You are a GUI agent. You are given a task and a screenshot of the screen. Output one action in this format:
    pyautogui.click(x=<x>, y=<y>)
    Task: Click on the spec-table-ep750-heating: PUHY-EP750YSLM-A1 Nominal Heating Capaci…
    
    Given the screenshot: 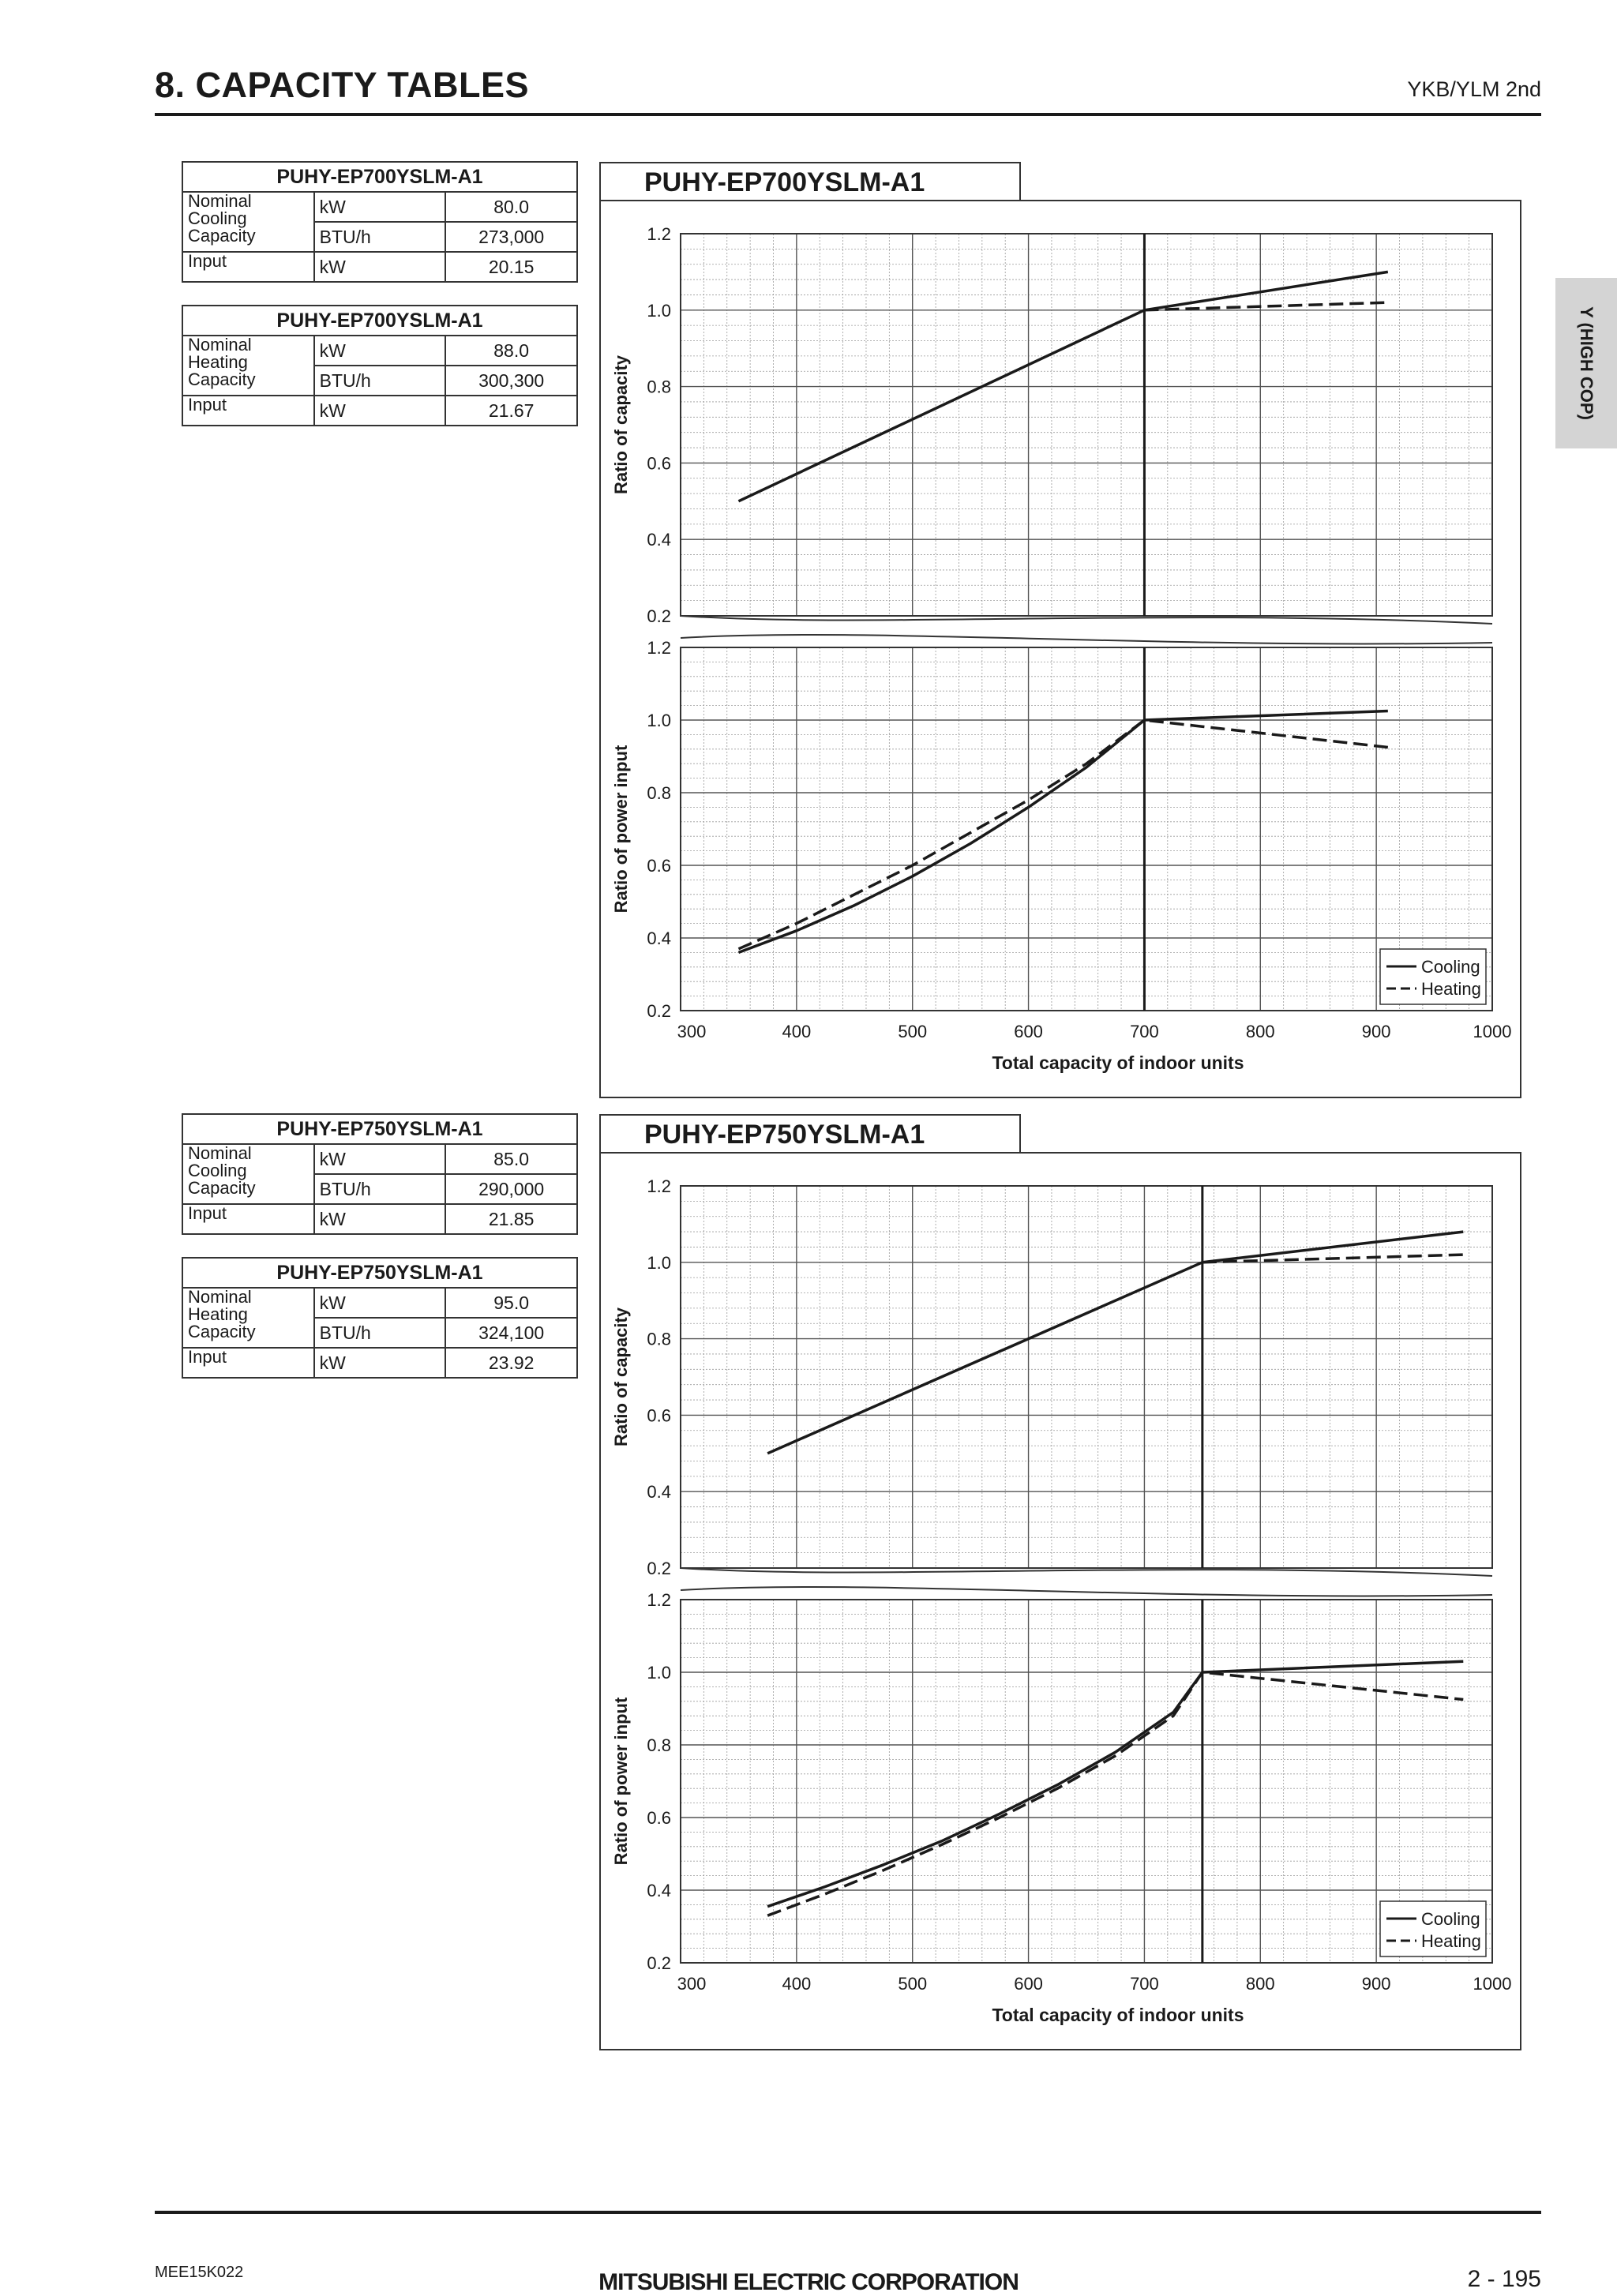 What is the action you would take?
    pyautogui.click(x=380, y=1318)
    